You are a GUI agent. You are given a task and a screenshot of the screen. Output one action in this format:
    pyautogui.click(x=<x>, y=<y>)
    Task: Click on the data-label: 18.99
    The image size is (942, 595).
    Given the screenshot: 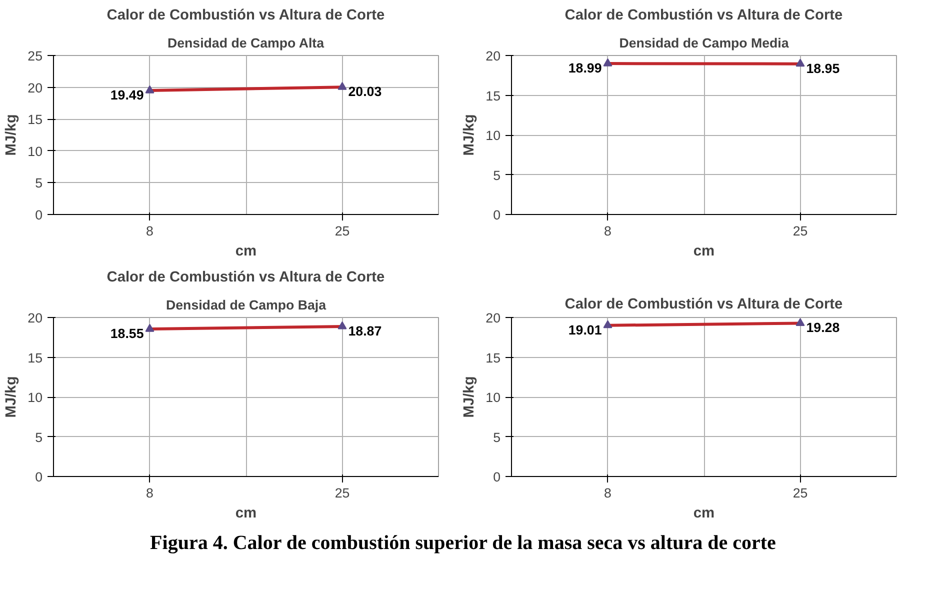 What is the action you would take?
    pyautogui.click(x=585, y=68)
    